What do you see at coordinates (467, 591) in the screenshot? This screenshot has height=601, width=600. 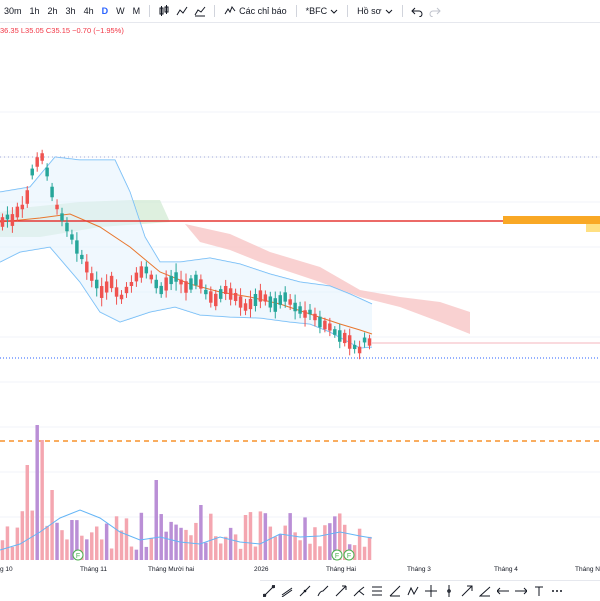 I see `arrow-icon` at bounding box center [467, 591].